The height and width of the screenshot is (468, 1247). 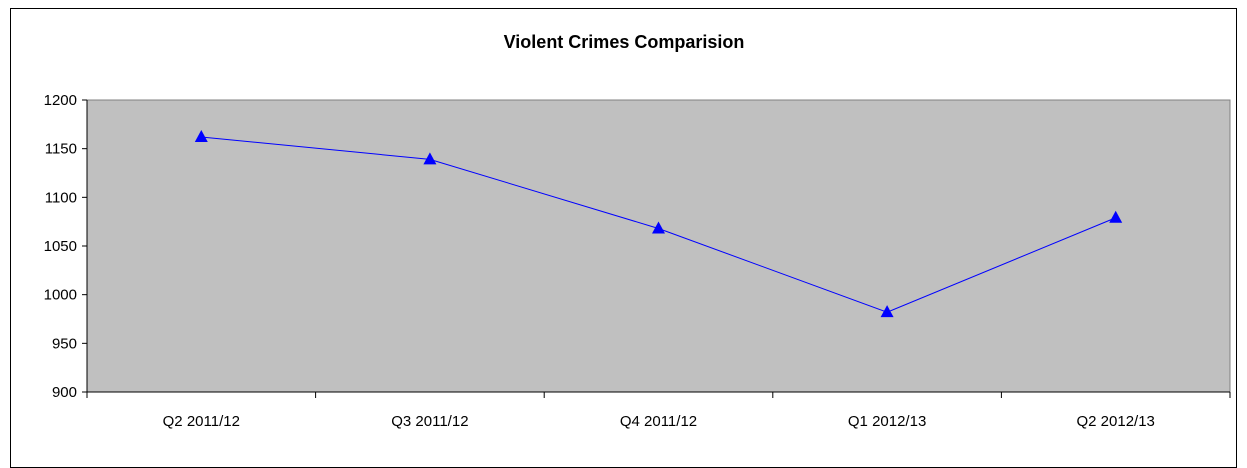 What do you see at coordinates (887, 421) in the screenshot?
I see `x-tick-label: Q1 2012/13` at bounding box center [887, 421].